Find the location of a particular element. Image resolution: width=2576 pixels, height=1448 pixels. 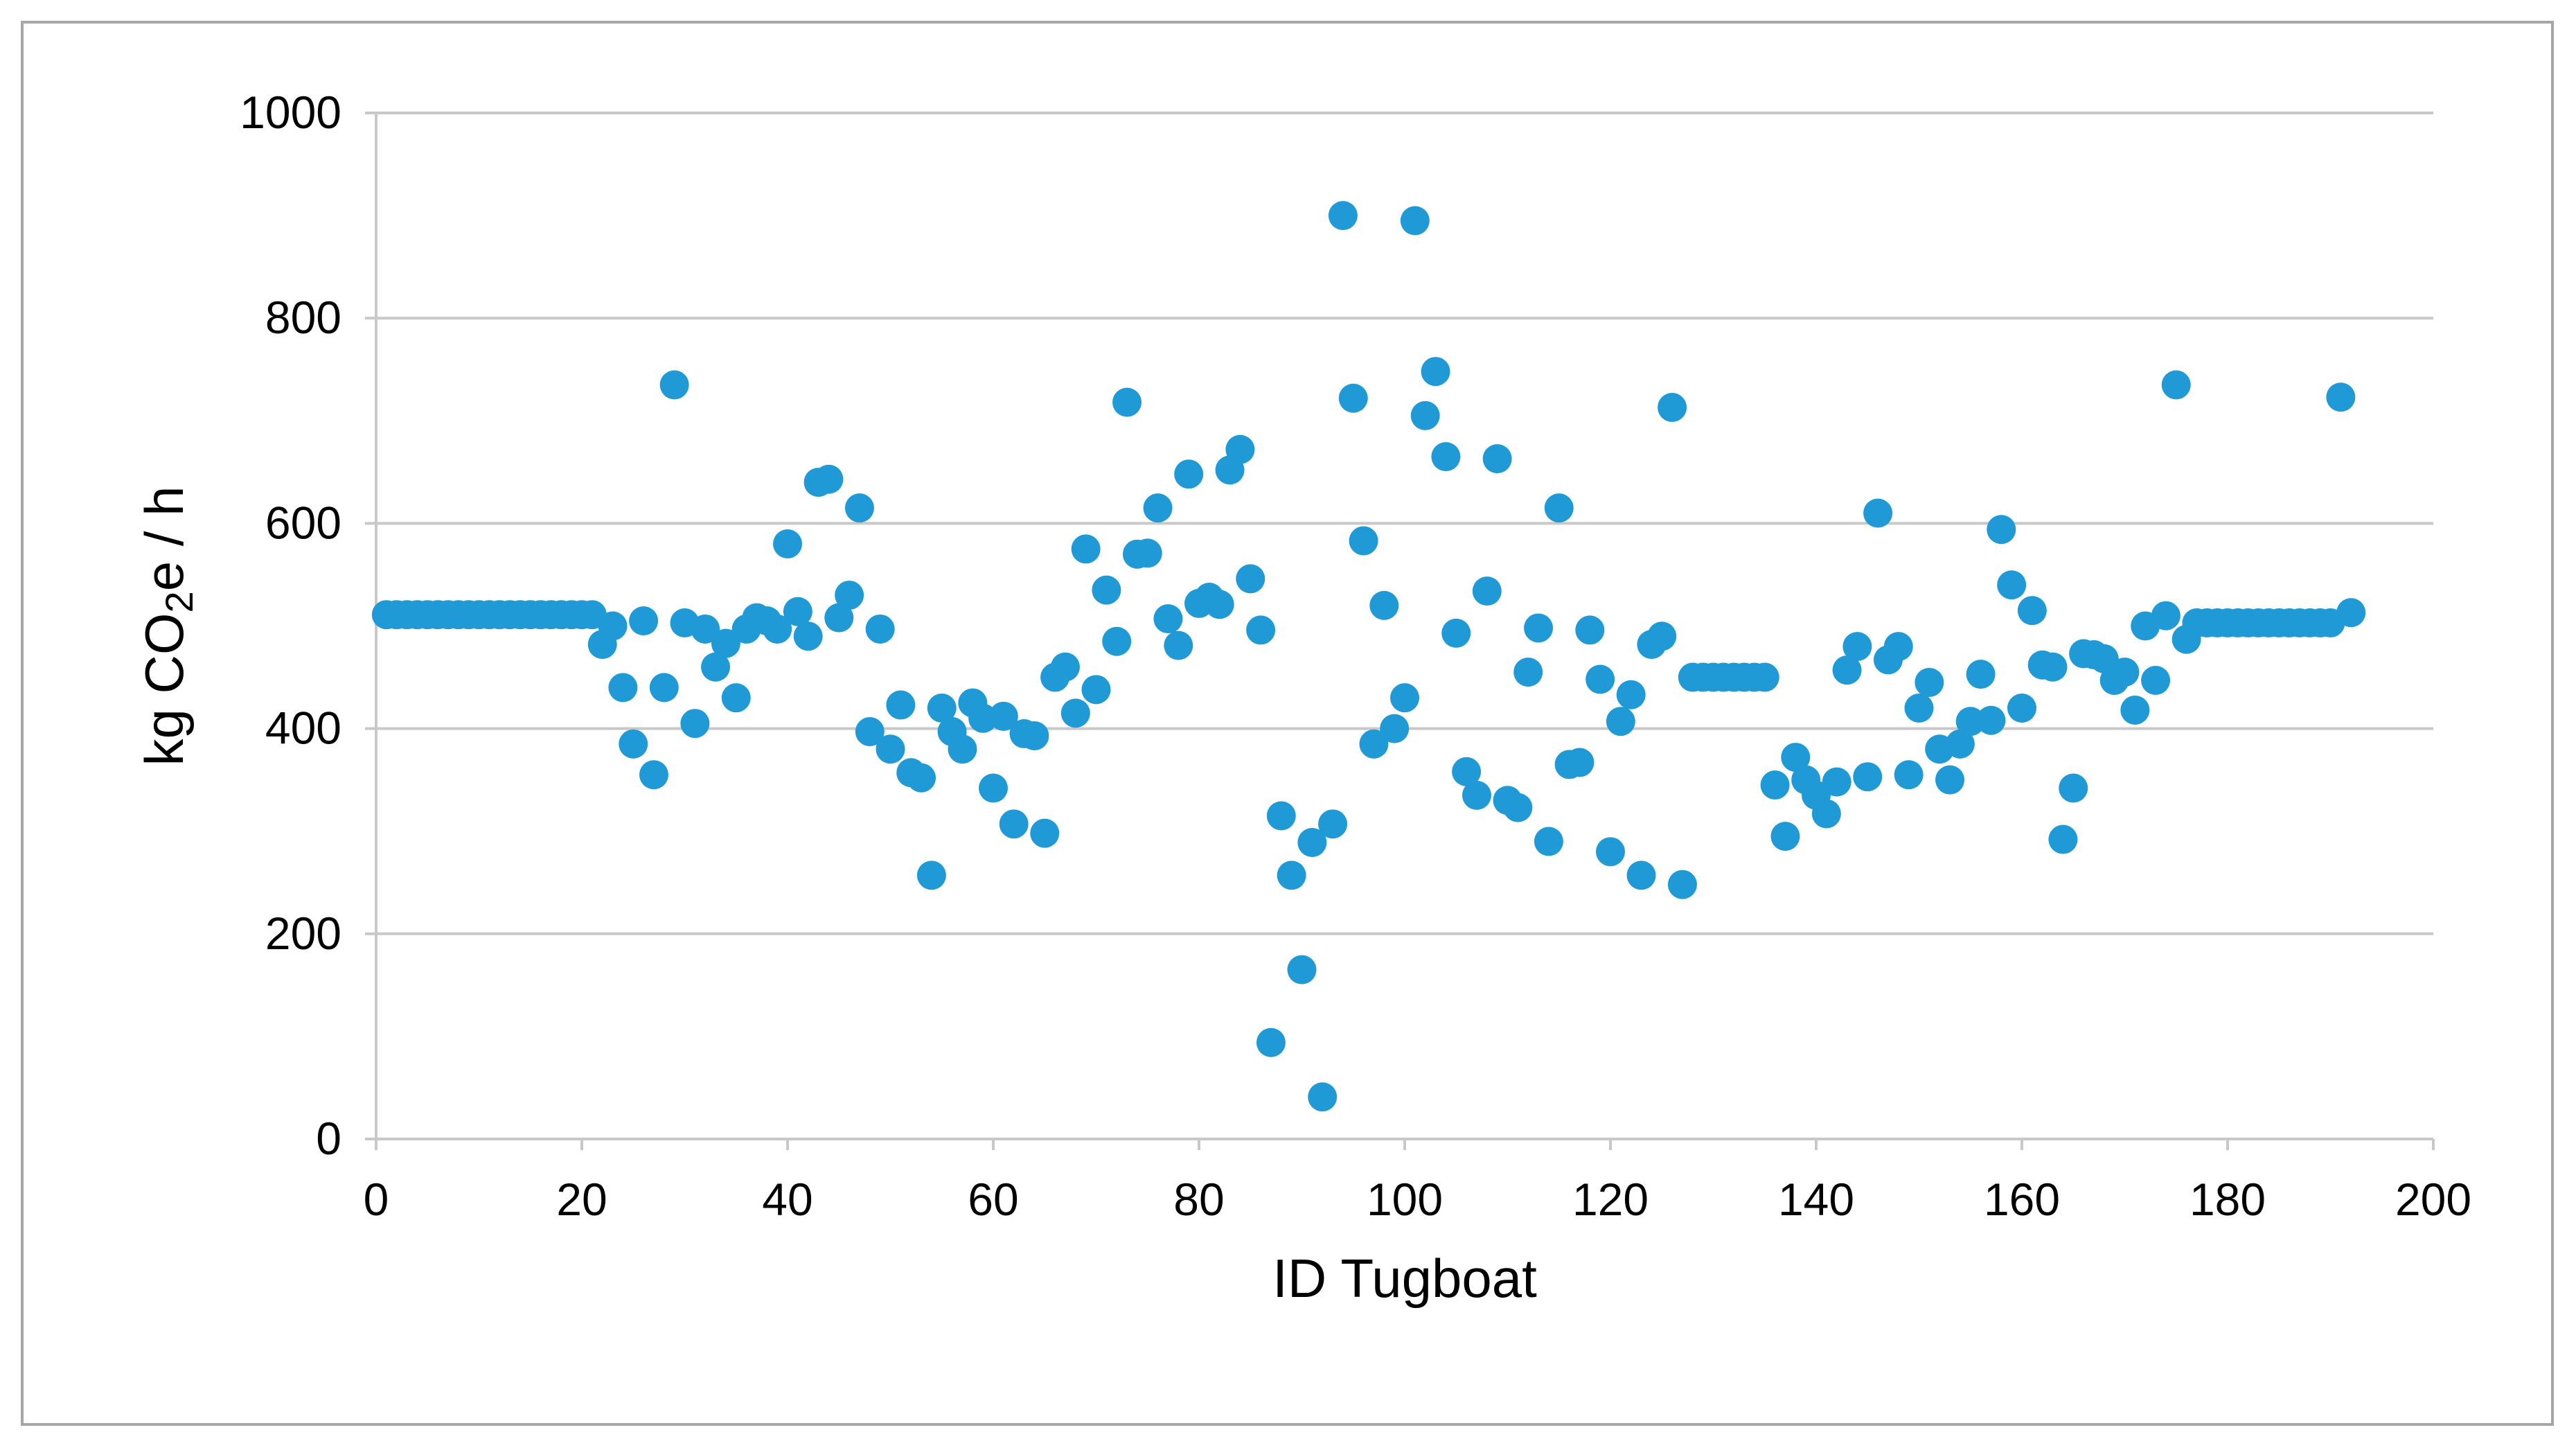

y-tick-label: 1000 is located at coordinates (290, 112).